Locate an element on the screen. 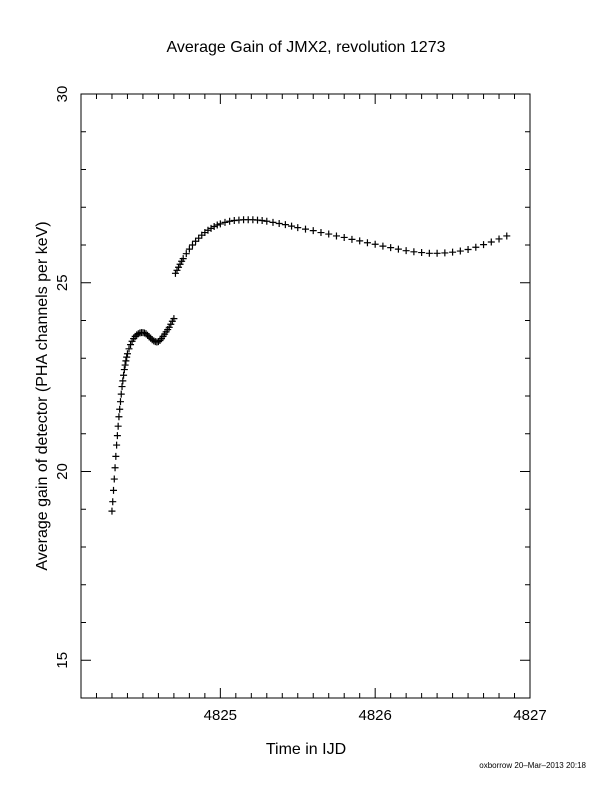 This screenshot has height=792, width=612. y-tick-label: 20 is located at coordinates (62, 471).